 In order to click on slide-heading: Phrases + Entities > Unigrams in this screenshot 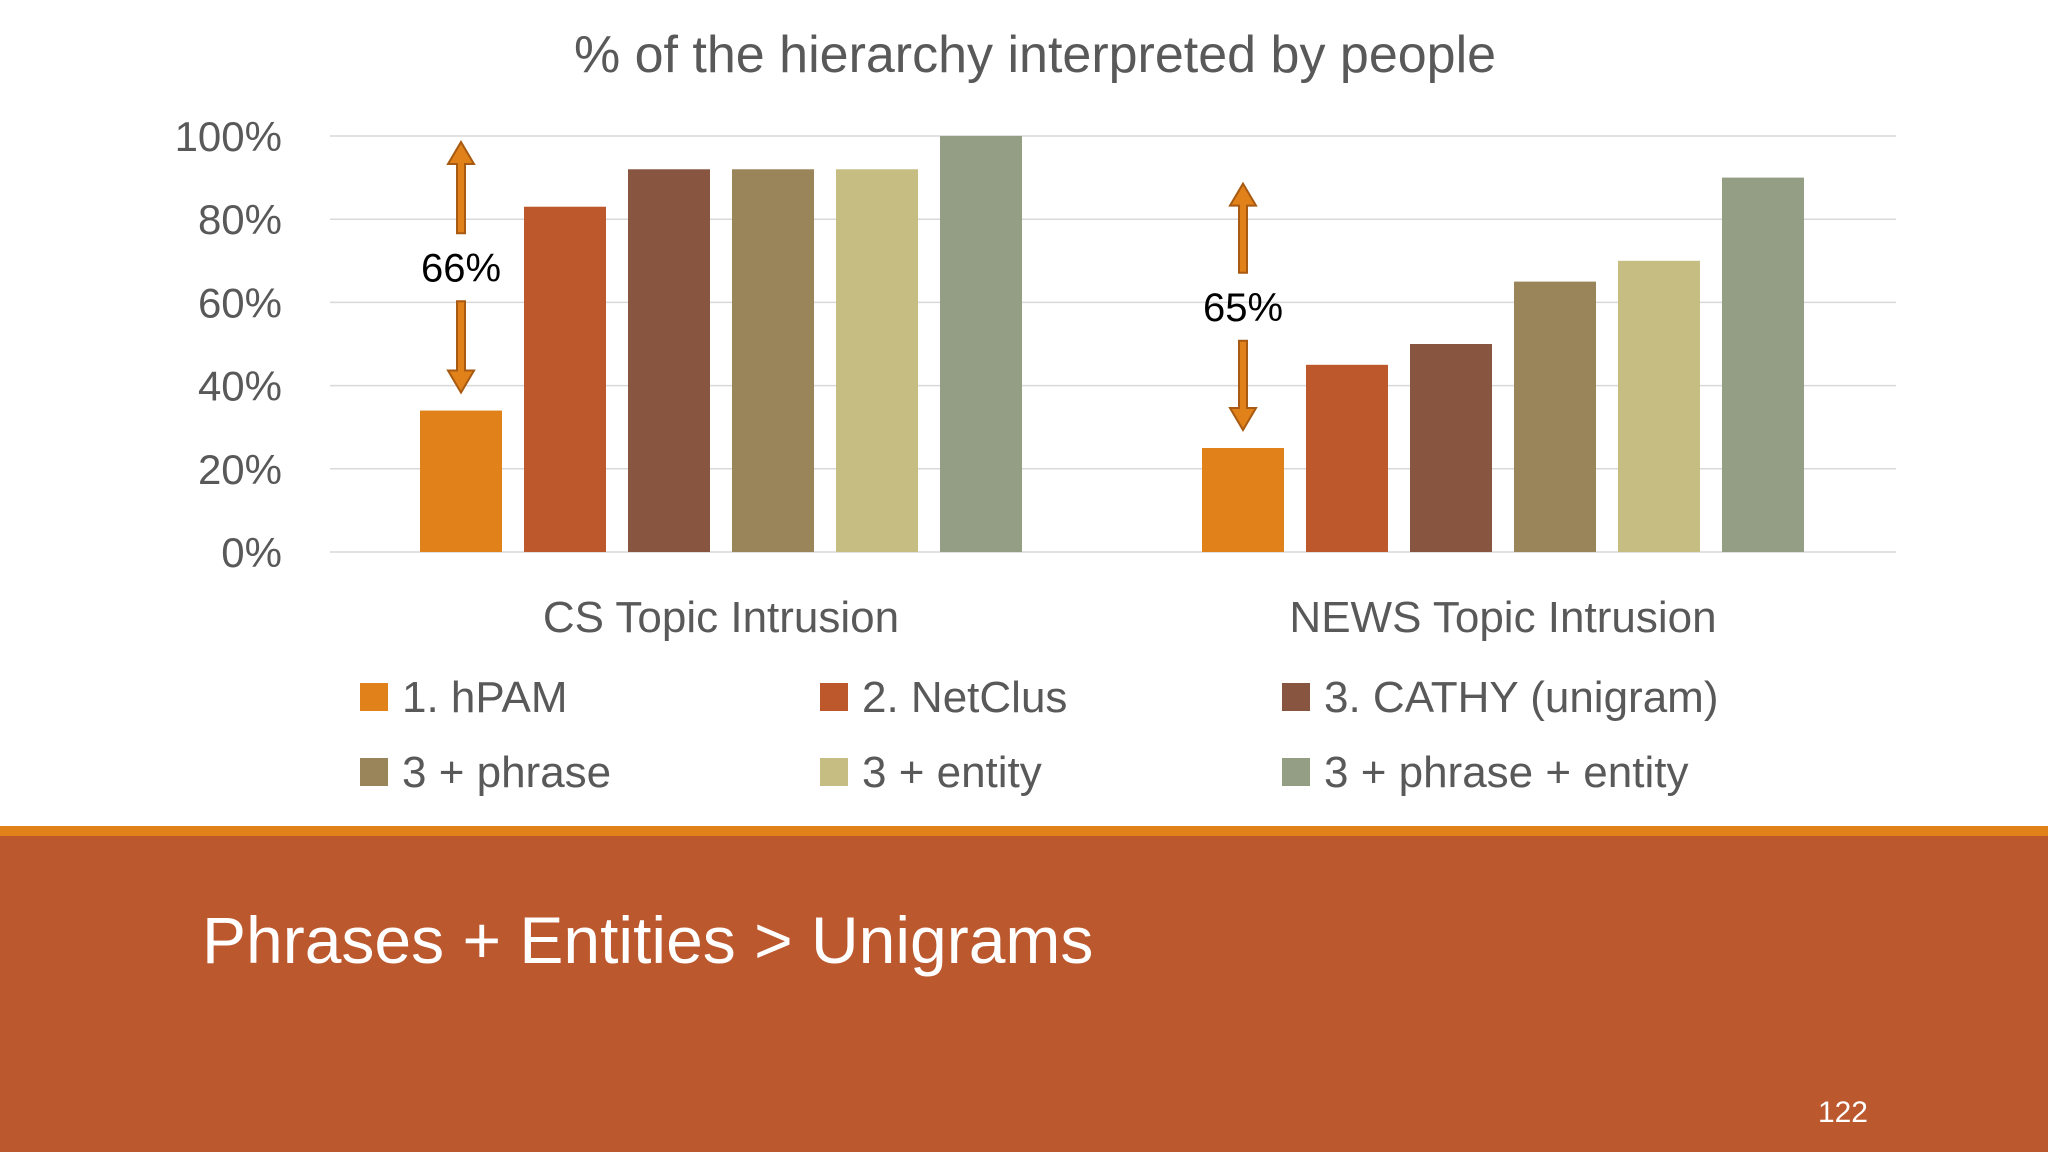, I will do `click(648, 940)`.